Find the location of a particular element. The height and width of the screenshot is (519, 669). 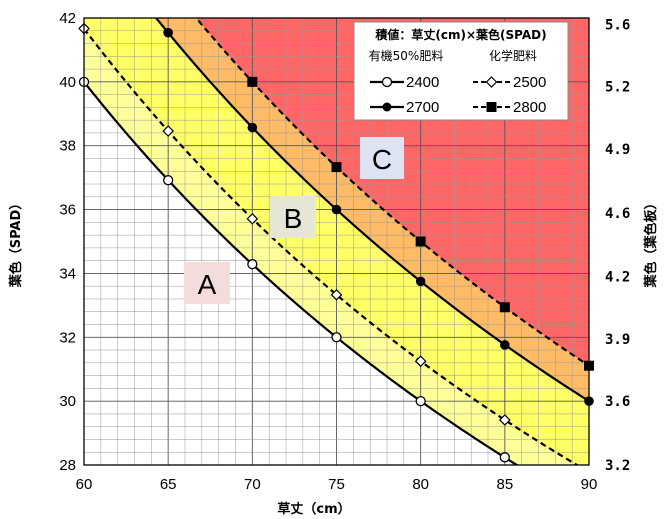

zone-label-b: B is located at coordinates (293, 217).